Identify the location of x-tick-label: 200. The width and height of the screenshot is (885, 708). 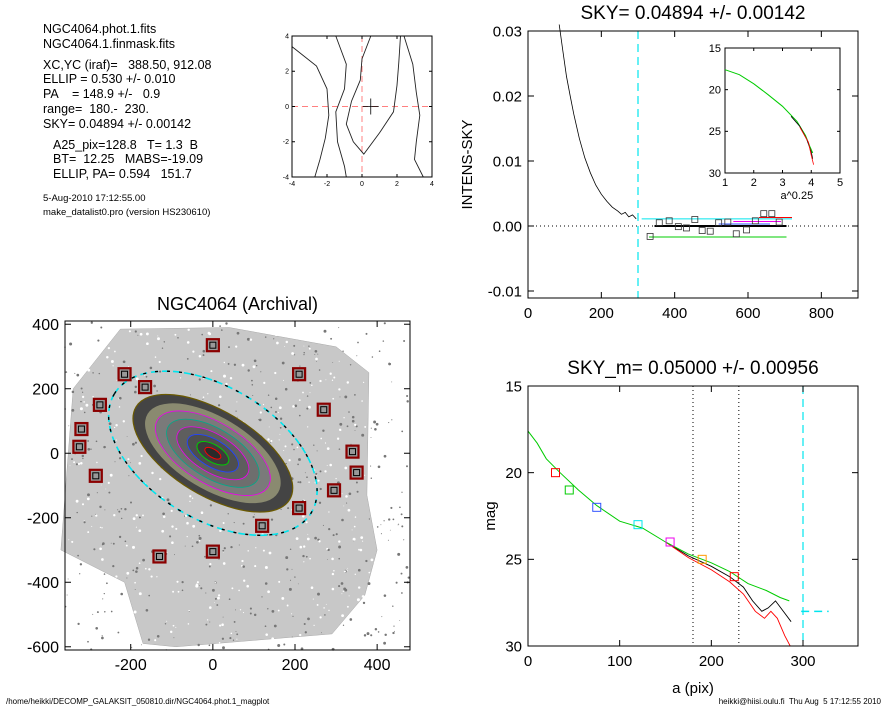
(601, 313).